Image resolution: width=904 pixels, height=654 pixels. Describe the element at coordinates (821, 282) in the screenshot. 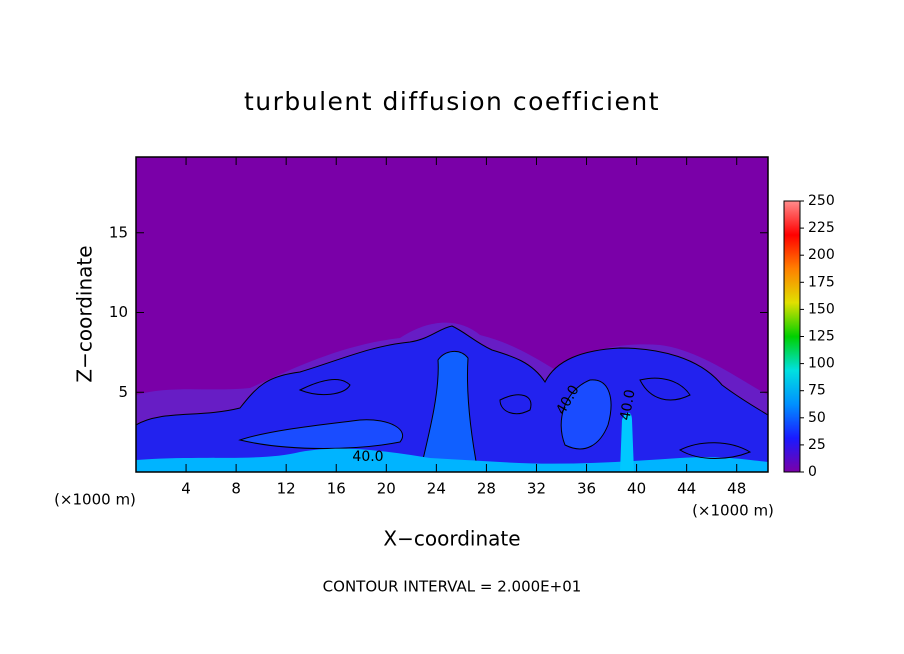

I see `colorbar-tick-label: 175` at that location.